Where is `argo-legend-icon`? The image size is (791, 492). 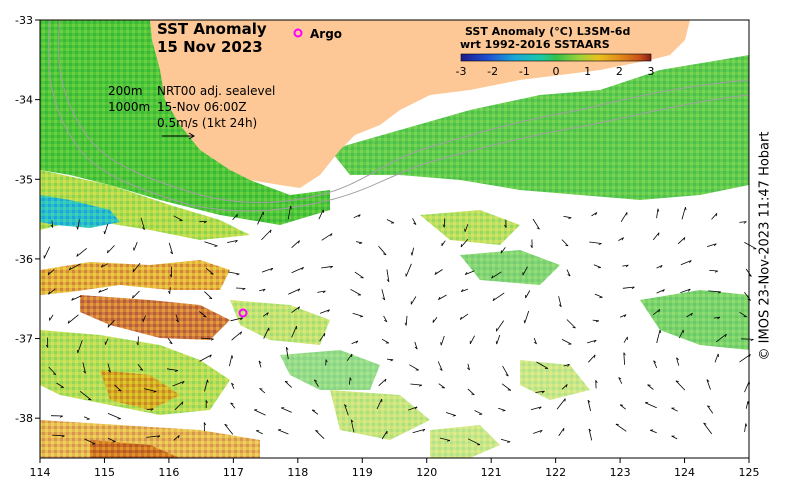 argo-legend-icon is located at coordinates (298, 33).